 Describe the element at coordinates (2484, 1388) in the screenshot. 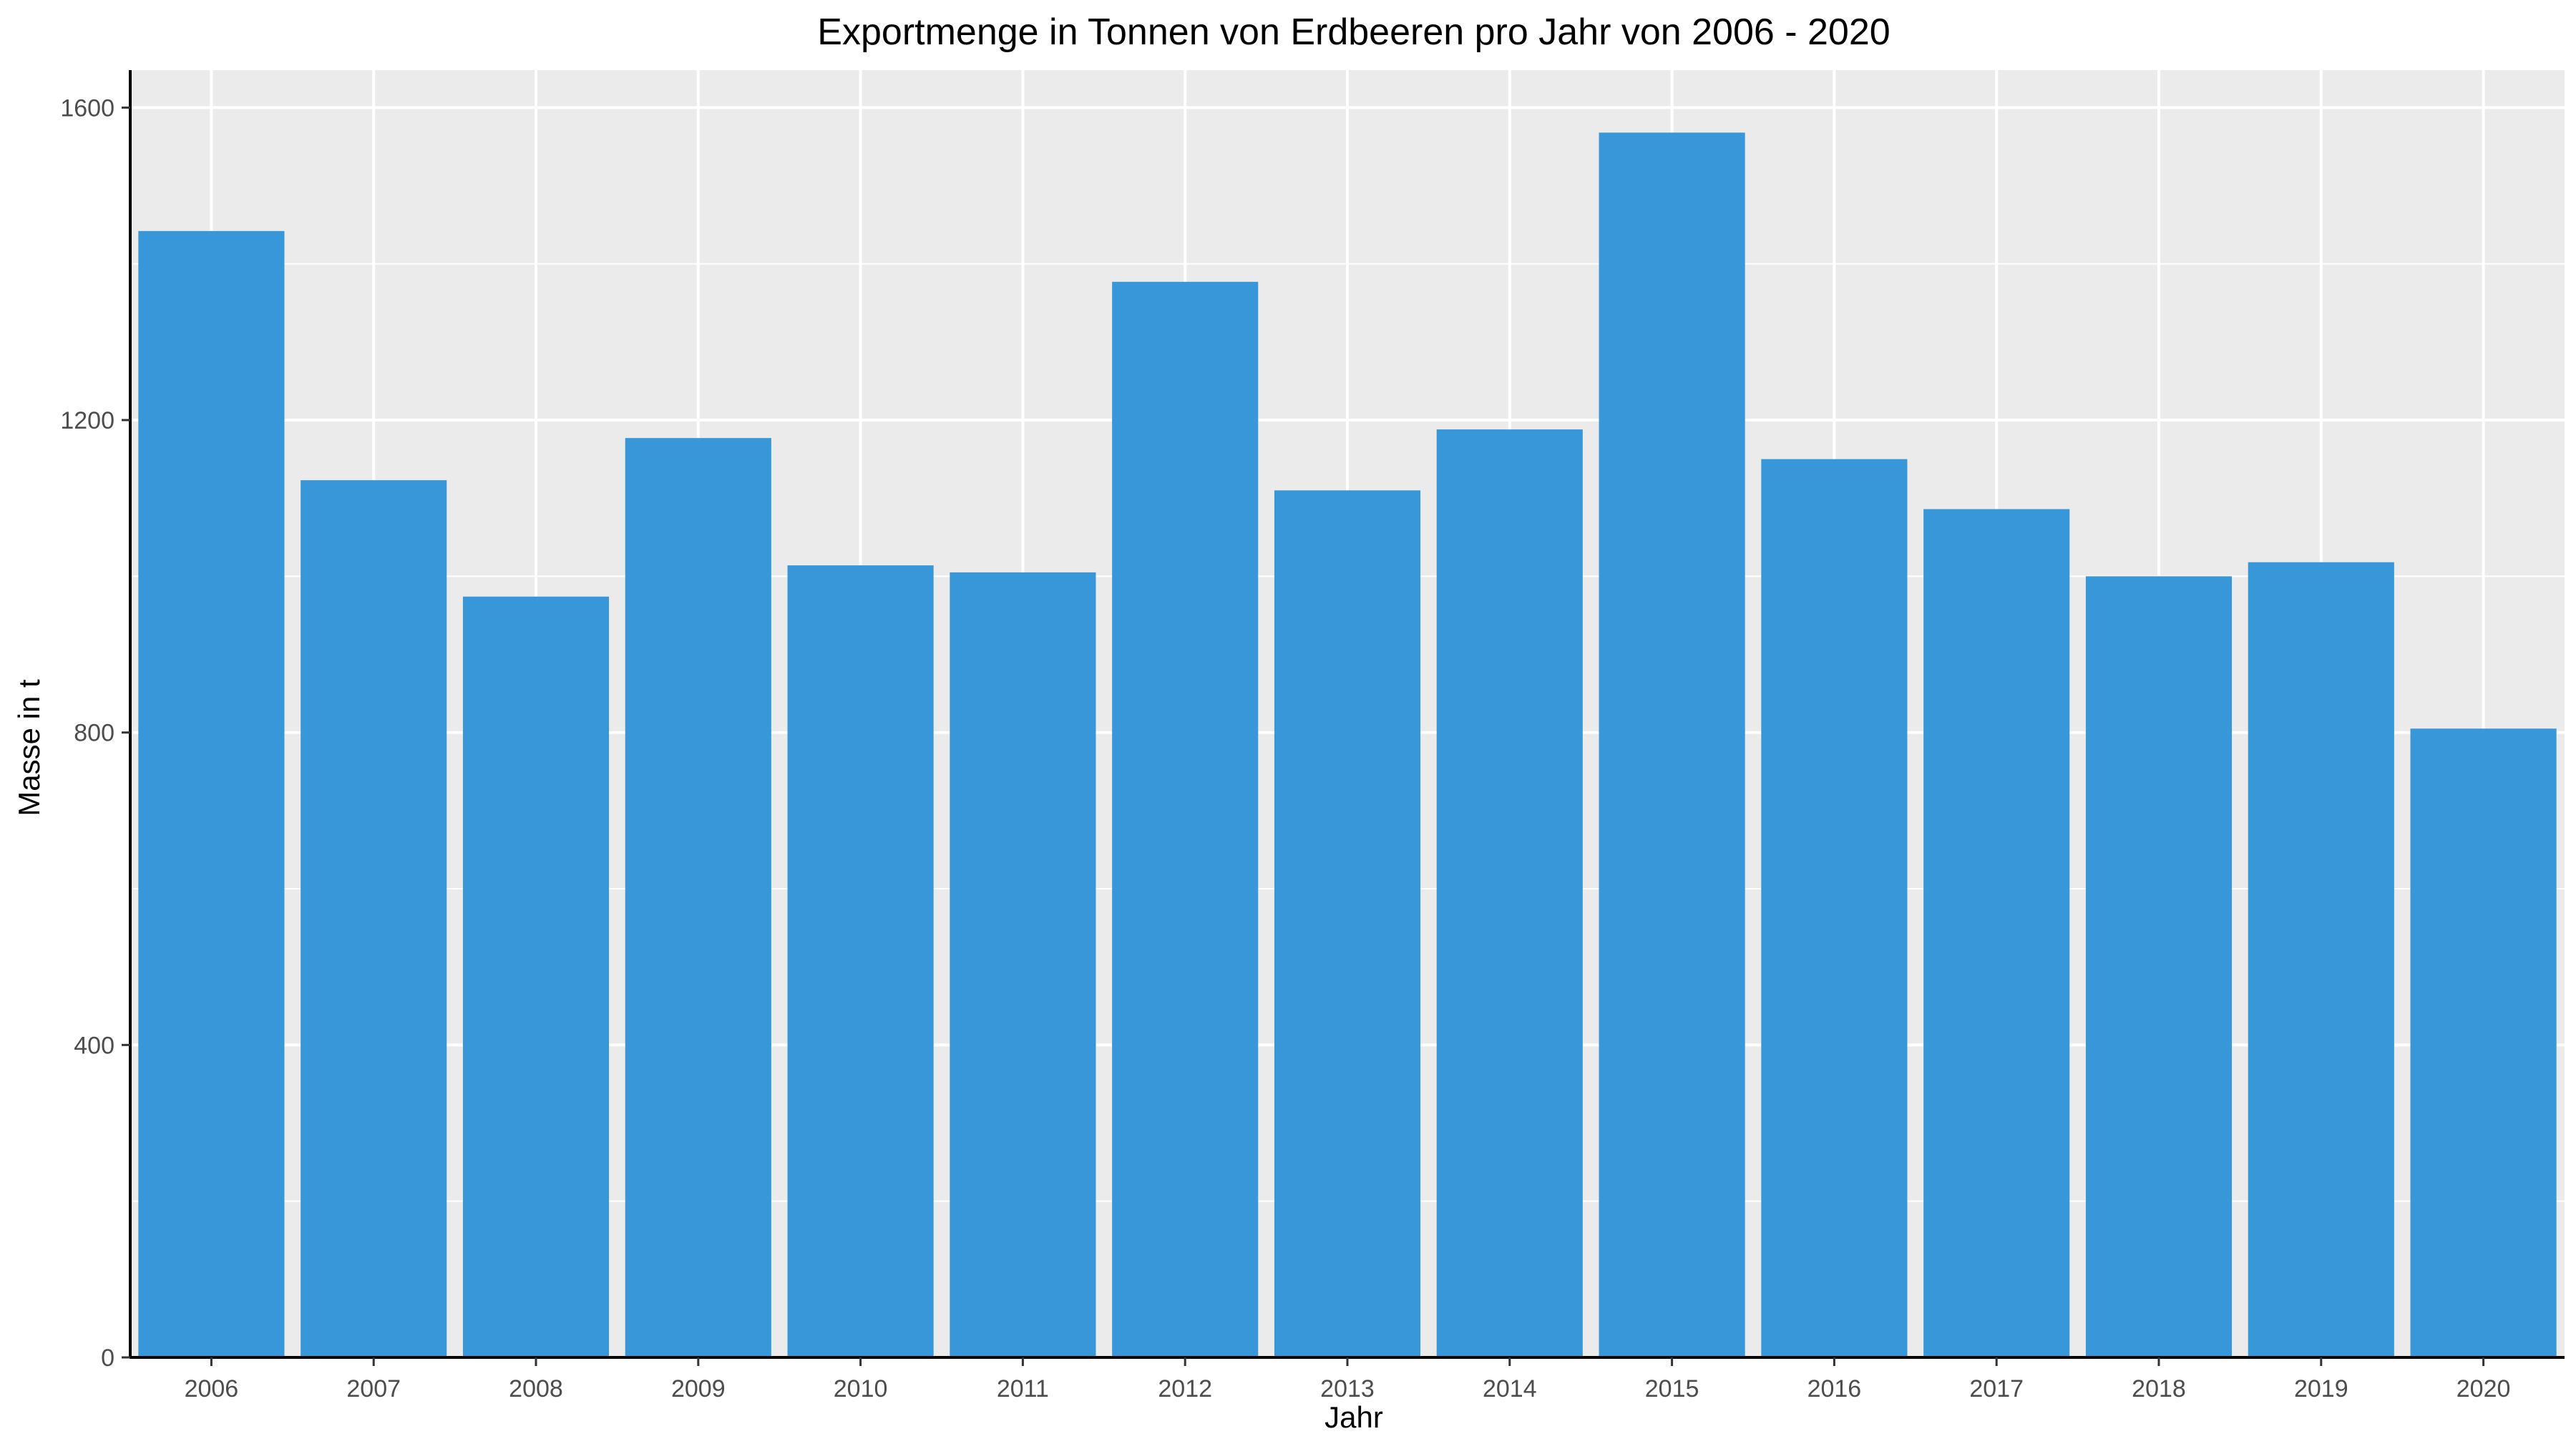

I see `x-tick-label: 2020` at that location.